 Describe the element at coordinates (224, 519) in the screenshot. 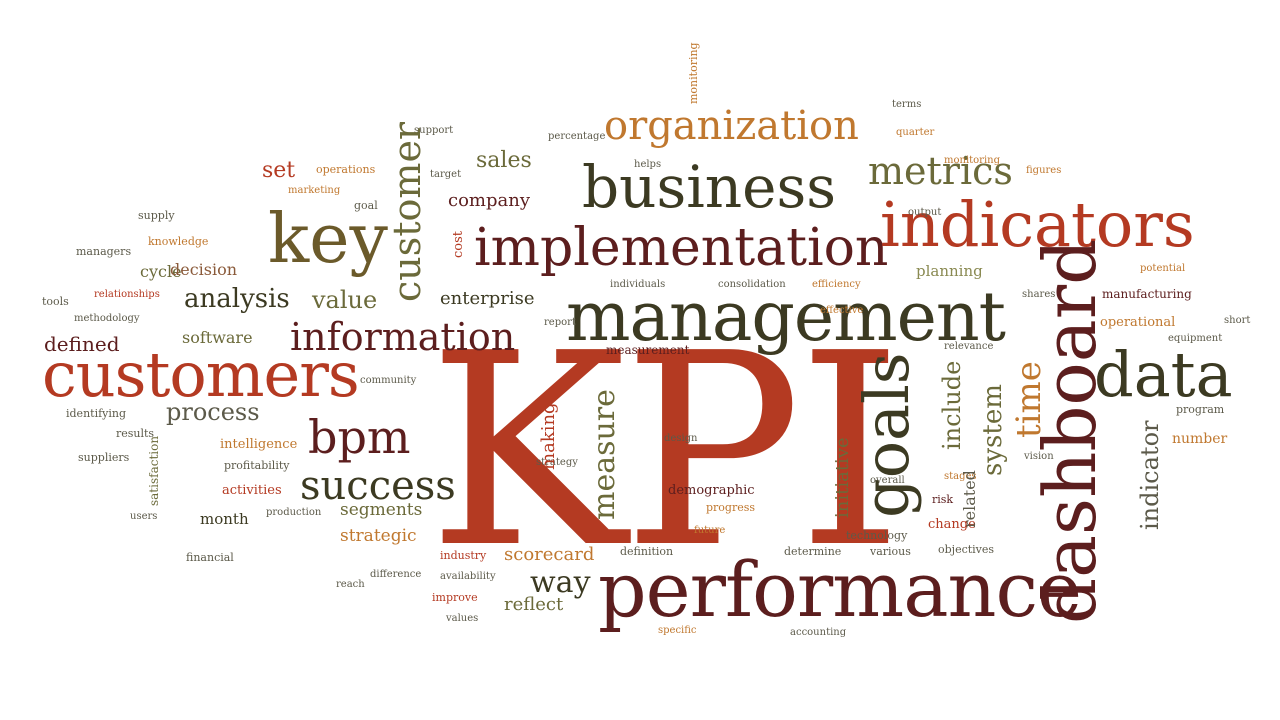

I see `word-month: month` at that location.